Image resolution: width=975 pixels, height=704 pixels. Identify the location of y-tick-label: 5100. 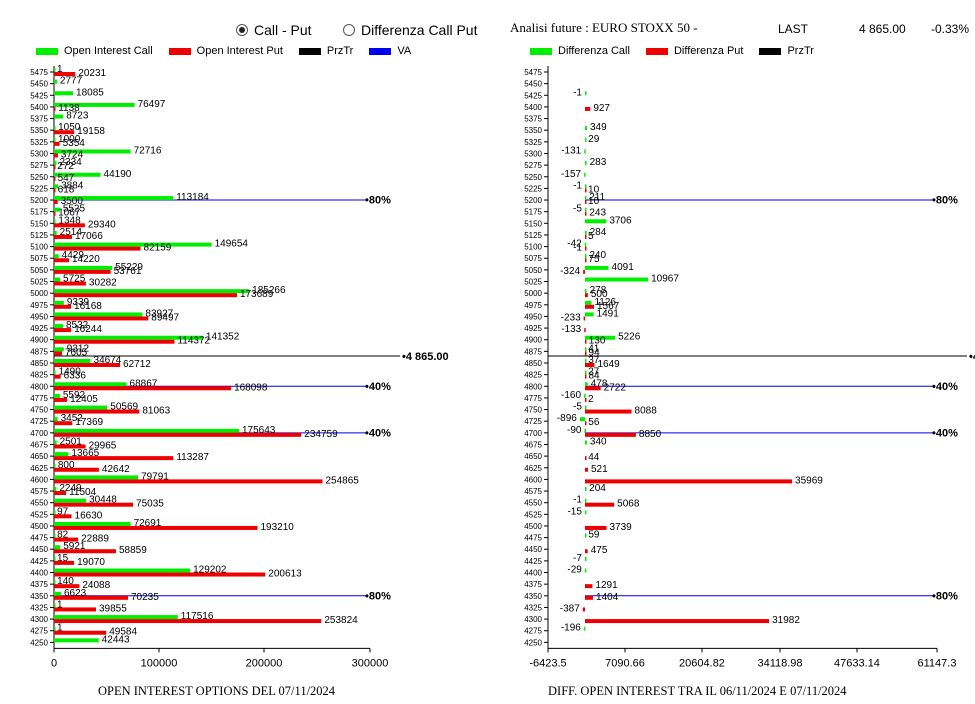
(533, 247).